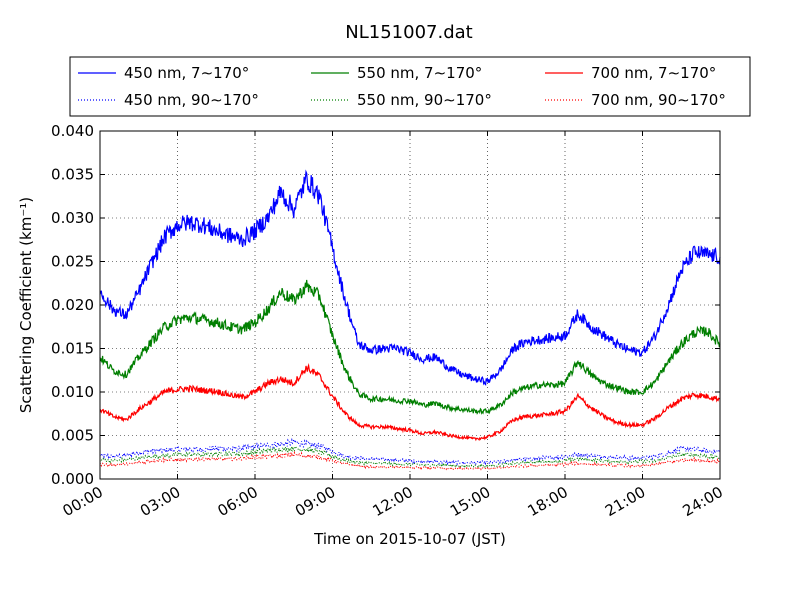 This screenshot has height=600, width=800. Describe the element at coordinates (72, 392) in the screenshot. I see `y-tick-label: 0.010` at that location.